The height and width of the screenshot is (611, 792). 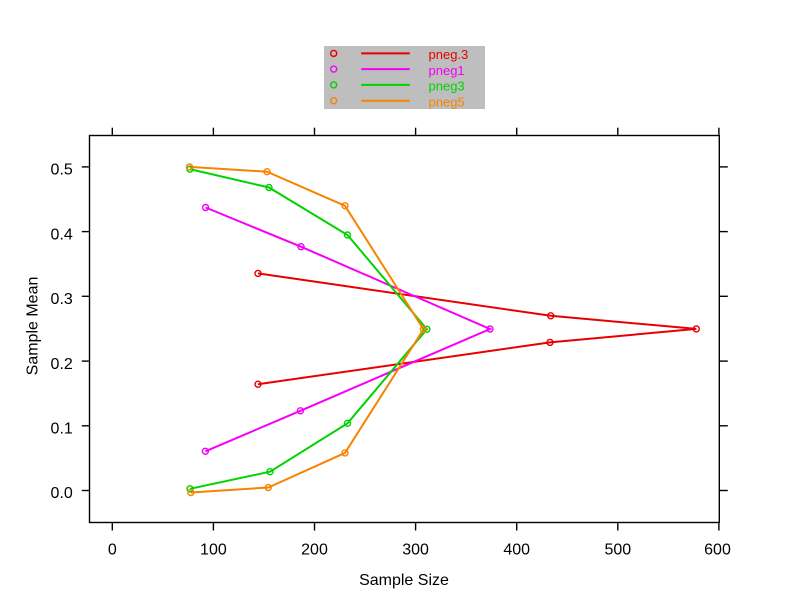 I want to click on svg-text: 0.0, so click(x=62, y=493).